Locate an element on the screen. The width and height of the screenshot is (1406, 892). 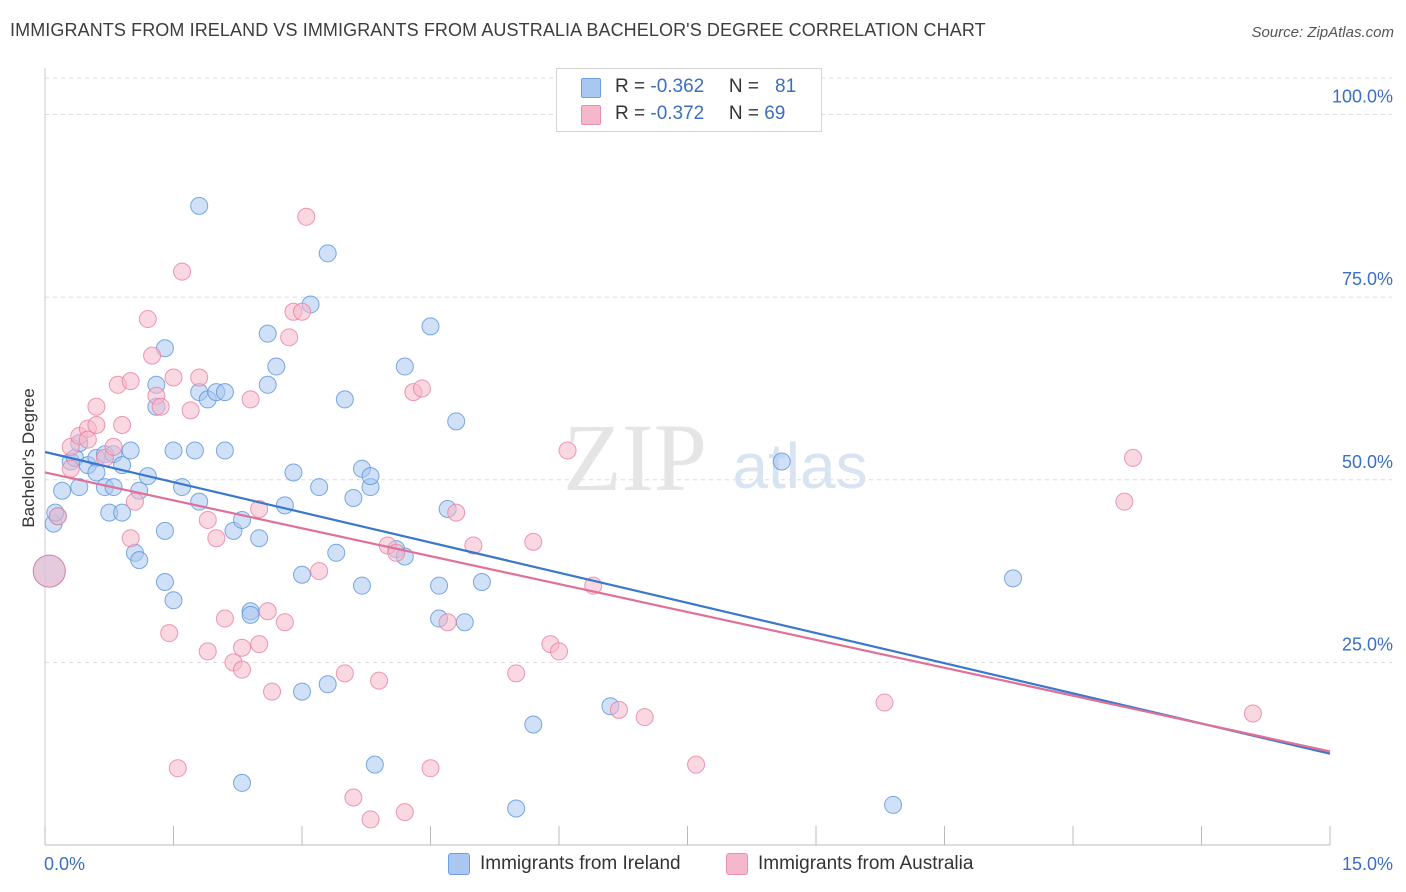
legend-label-australia: Immigrants from Australia is located at coordinates (866, 863).